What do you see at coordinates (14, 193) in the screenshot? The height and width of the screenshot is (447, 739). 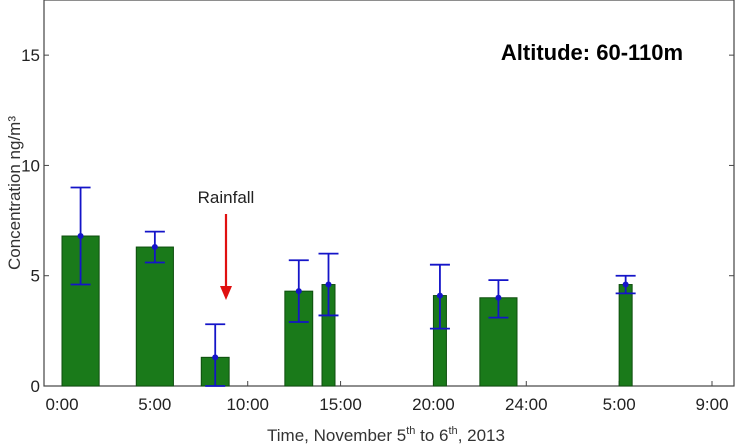 I see `y-axis-title: Concentration ng/m³` at bounding box center [14, 193].